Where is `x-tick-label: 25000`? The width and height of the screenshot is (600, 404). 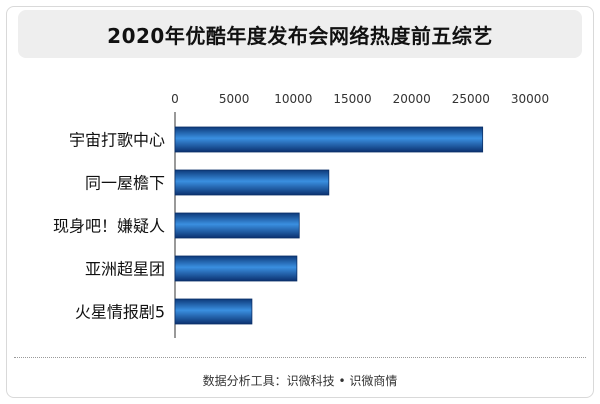
x-tick-label: 25000 is located at coordinates (471, 99).